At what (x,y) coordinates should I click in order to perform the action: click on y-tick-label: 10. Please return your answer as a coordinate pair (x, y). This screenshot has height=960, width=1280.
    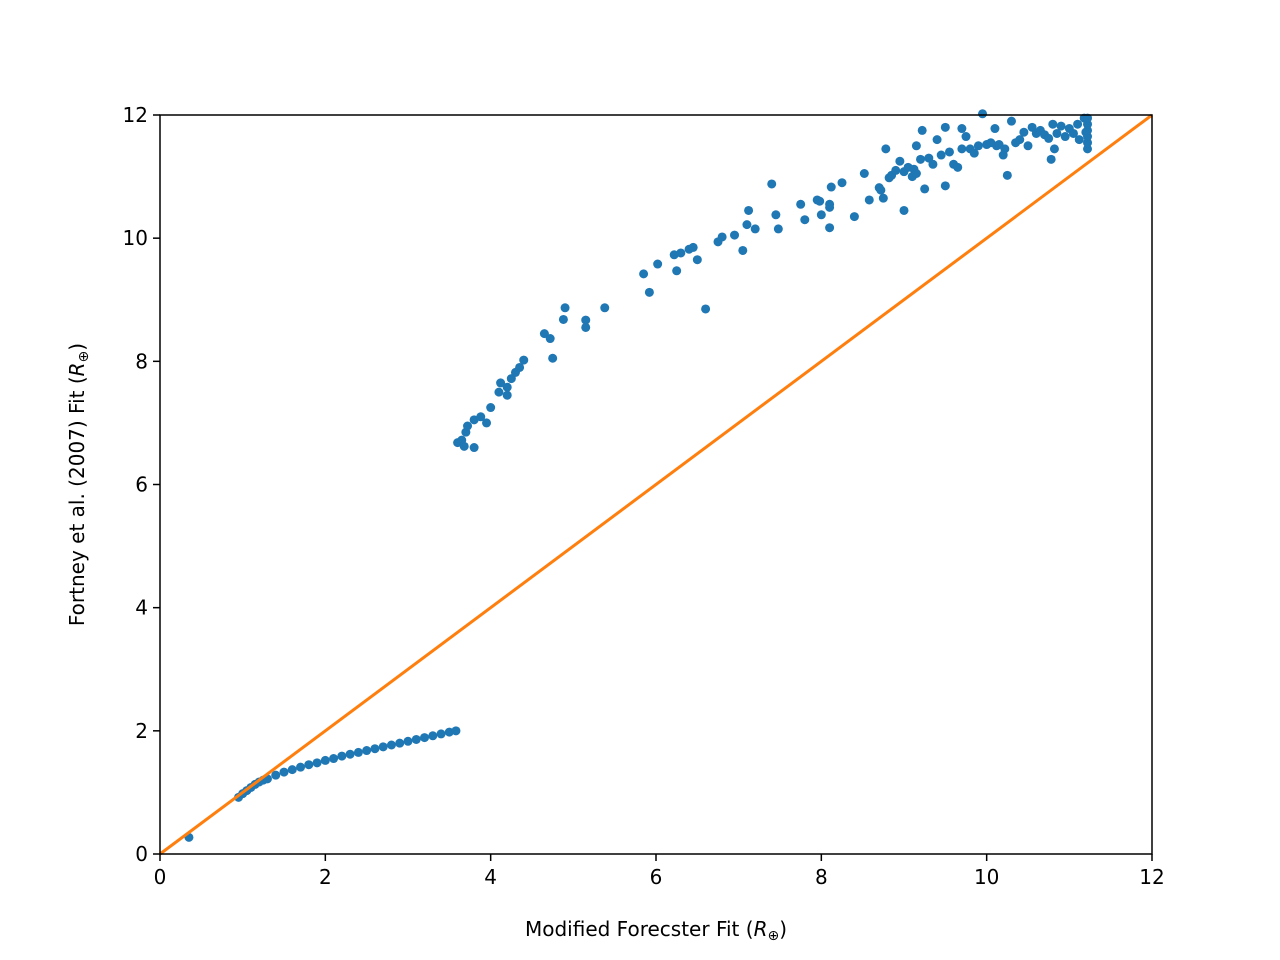
    Looking at the image, I should click on (135, 238).